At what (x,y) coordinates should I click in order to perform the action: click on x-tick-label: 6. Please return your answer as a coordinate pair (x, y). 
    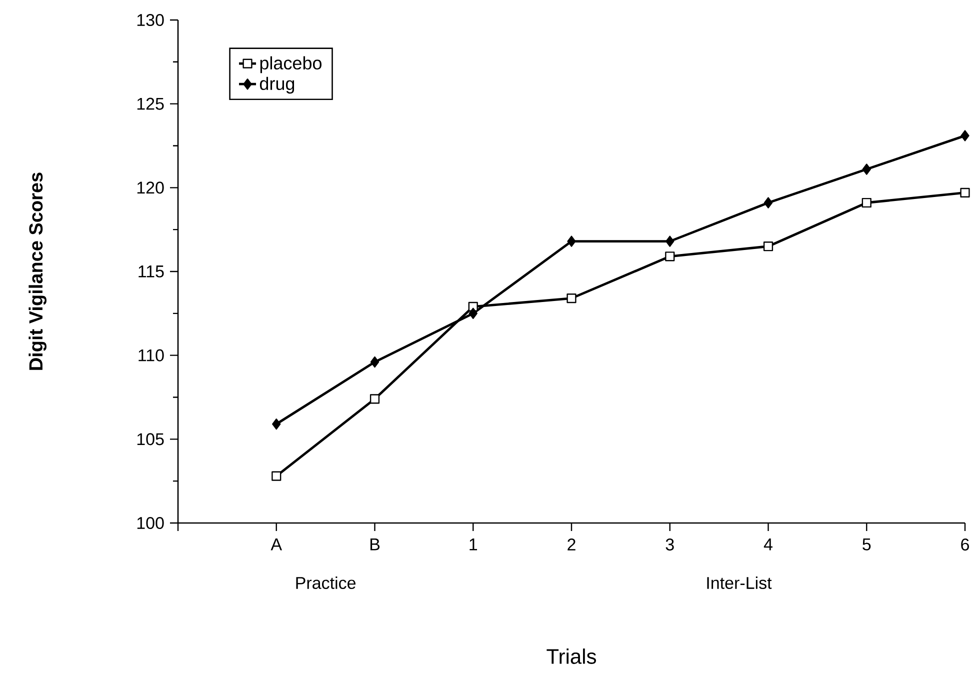
    Looking at the image, I should click on (965, 544).